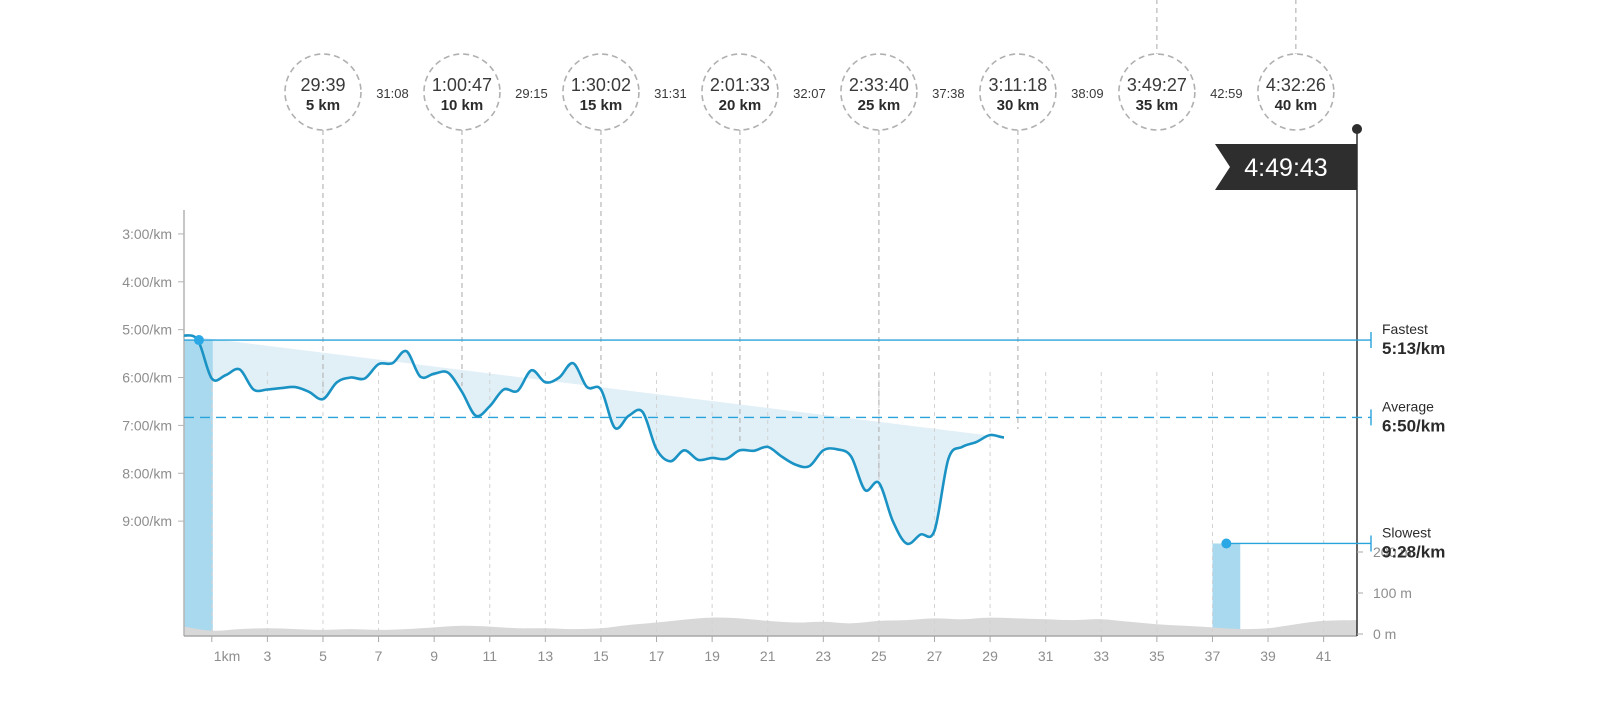 The height and width of the screenshot is (727, 1600). Describe the element at coordinates (147, 521) in the screenshot. I see `y-tick-label: 9:00/km` at that location.